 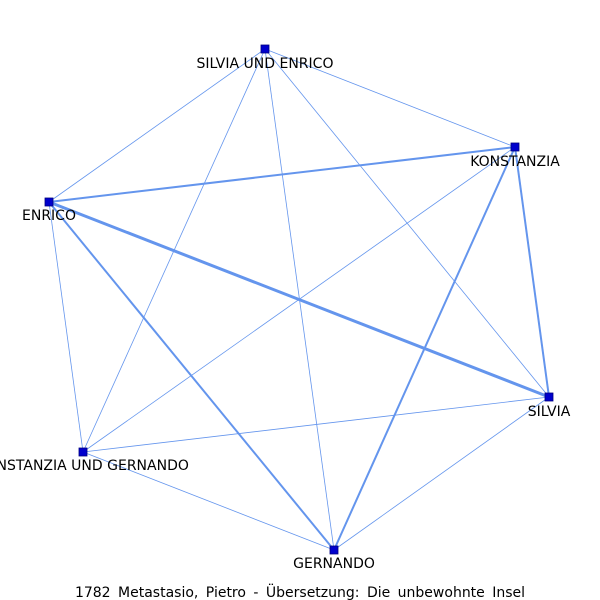 What do you see at coordinates (441, 473) in the screenshot?
I see `edge-silvia-to-gernando` at bounding box center [441, 473].